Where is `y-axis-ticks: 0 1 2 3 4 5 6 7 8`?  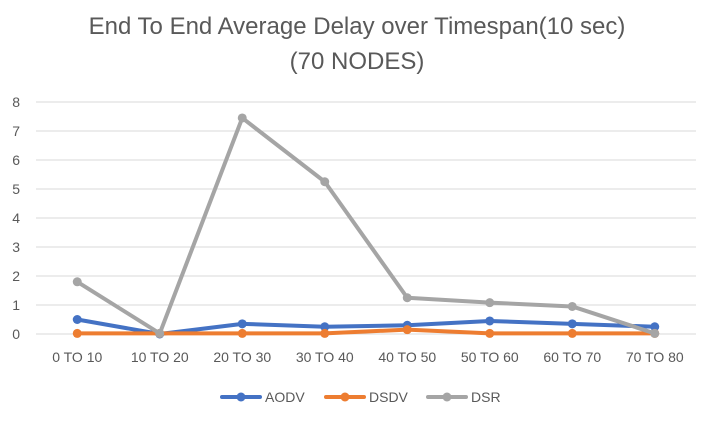 y-axis-ticks: 0 1 2 3 4 5 6 7 8 is located at coordinates (16, 218).